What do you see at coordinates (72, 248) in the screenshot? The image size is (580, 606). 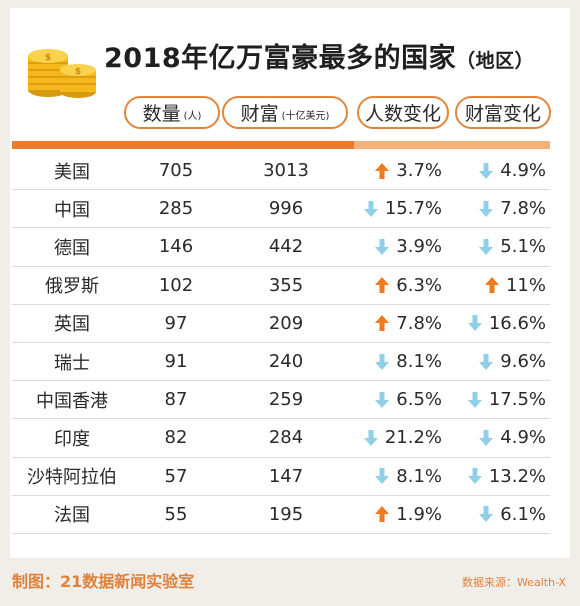 I see `country-name: 德国` at bounding box center [72, 248].